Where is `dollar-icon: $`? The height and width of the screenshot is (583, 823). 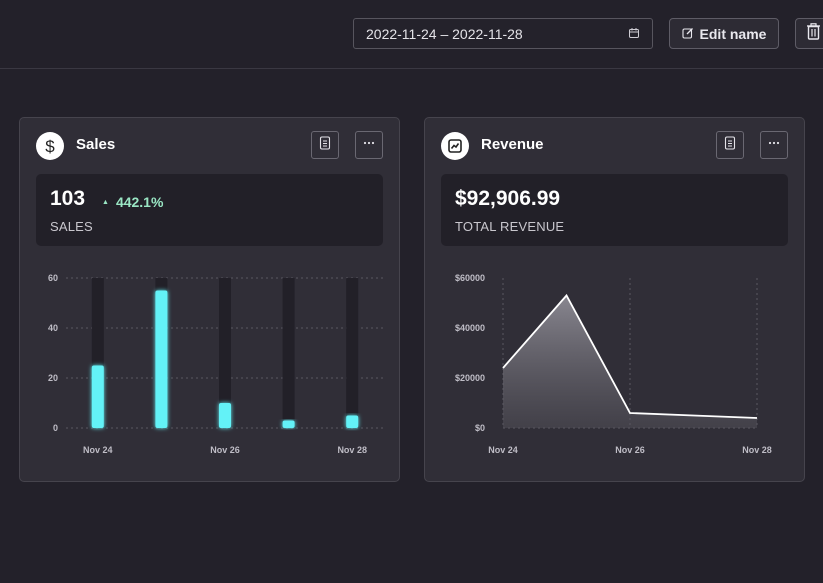
dollar-icon: $ is located at coordinates (50, 146).